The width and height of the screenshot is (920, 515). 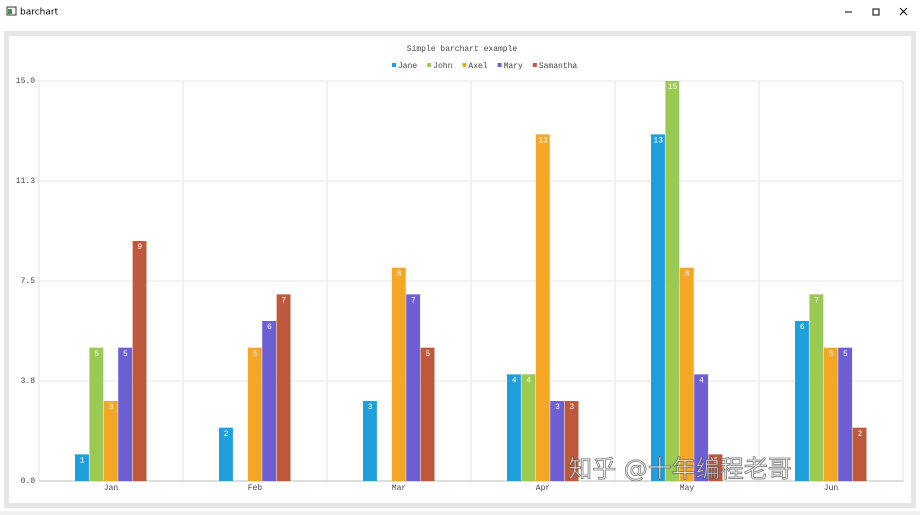 What do you see at coordinates (903, 11) in the screenshot?
I see `close-button` at bounding box center [903, 11].